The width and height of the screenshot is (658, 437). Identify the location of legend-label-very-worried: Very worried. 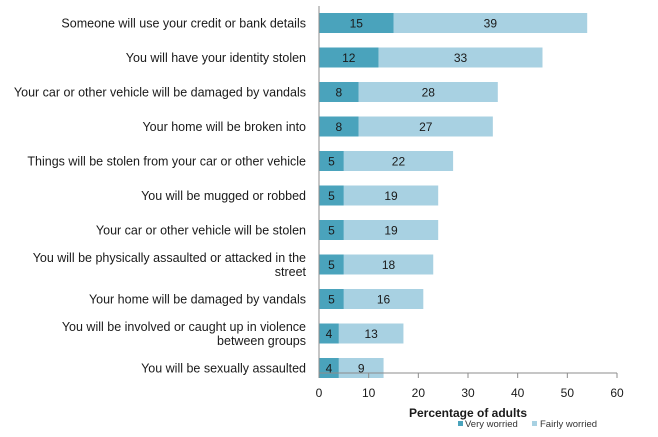
(491, 424).